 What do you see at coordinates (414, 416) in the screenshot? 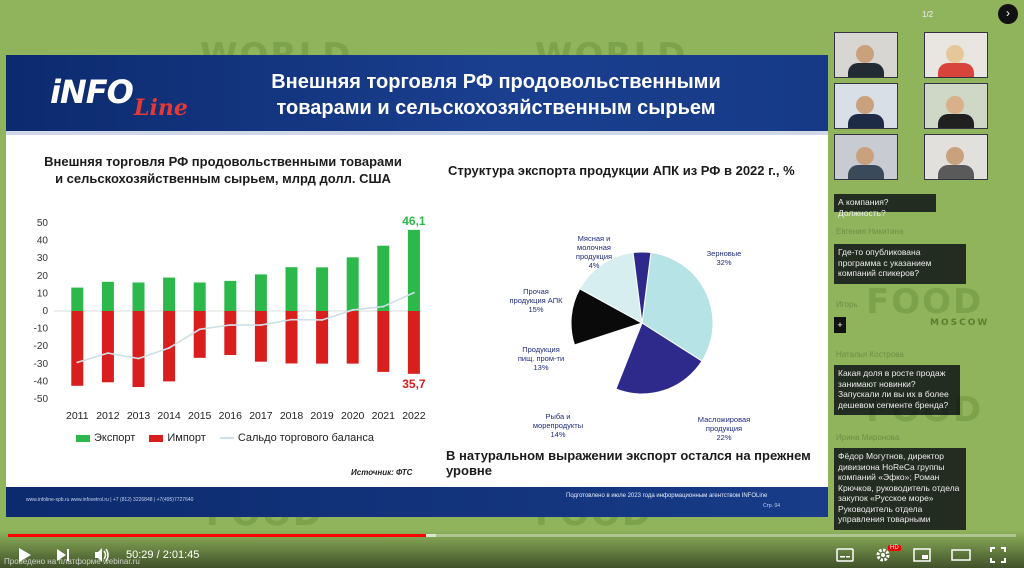
I see `x-tick-label: 2022` at bounding box center [414, 416].